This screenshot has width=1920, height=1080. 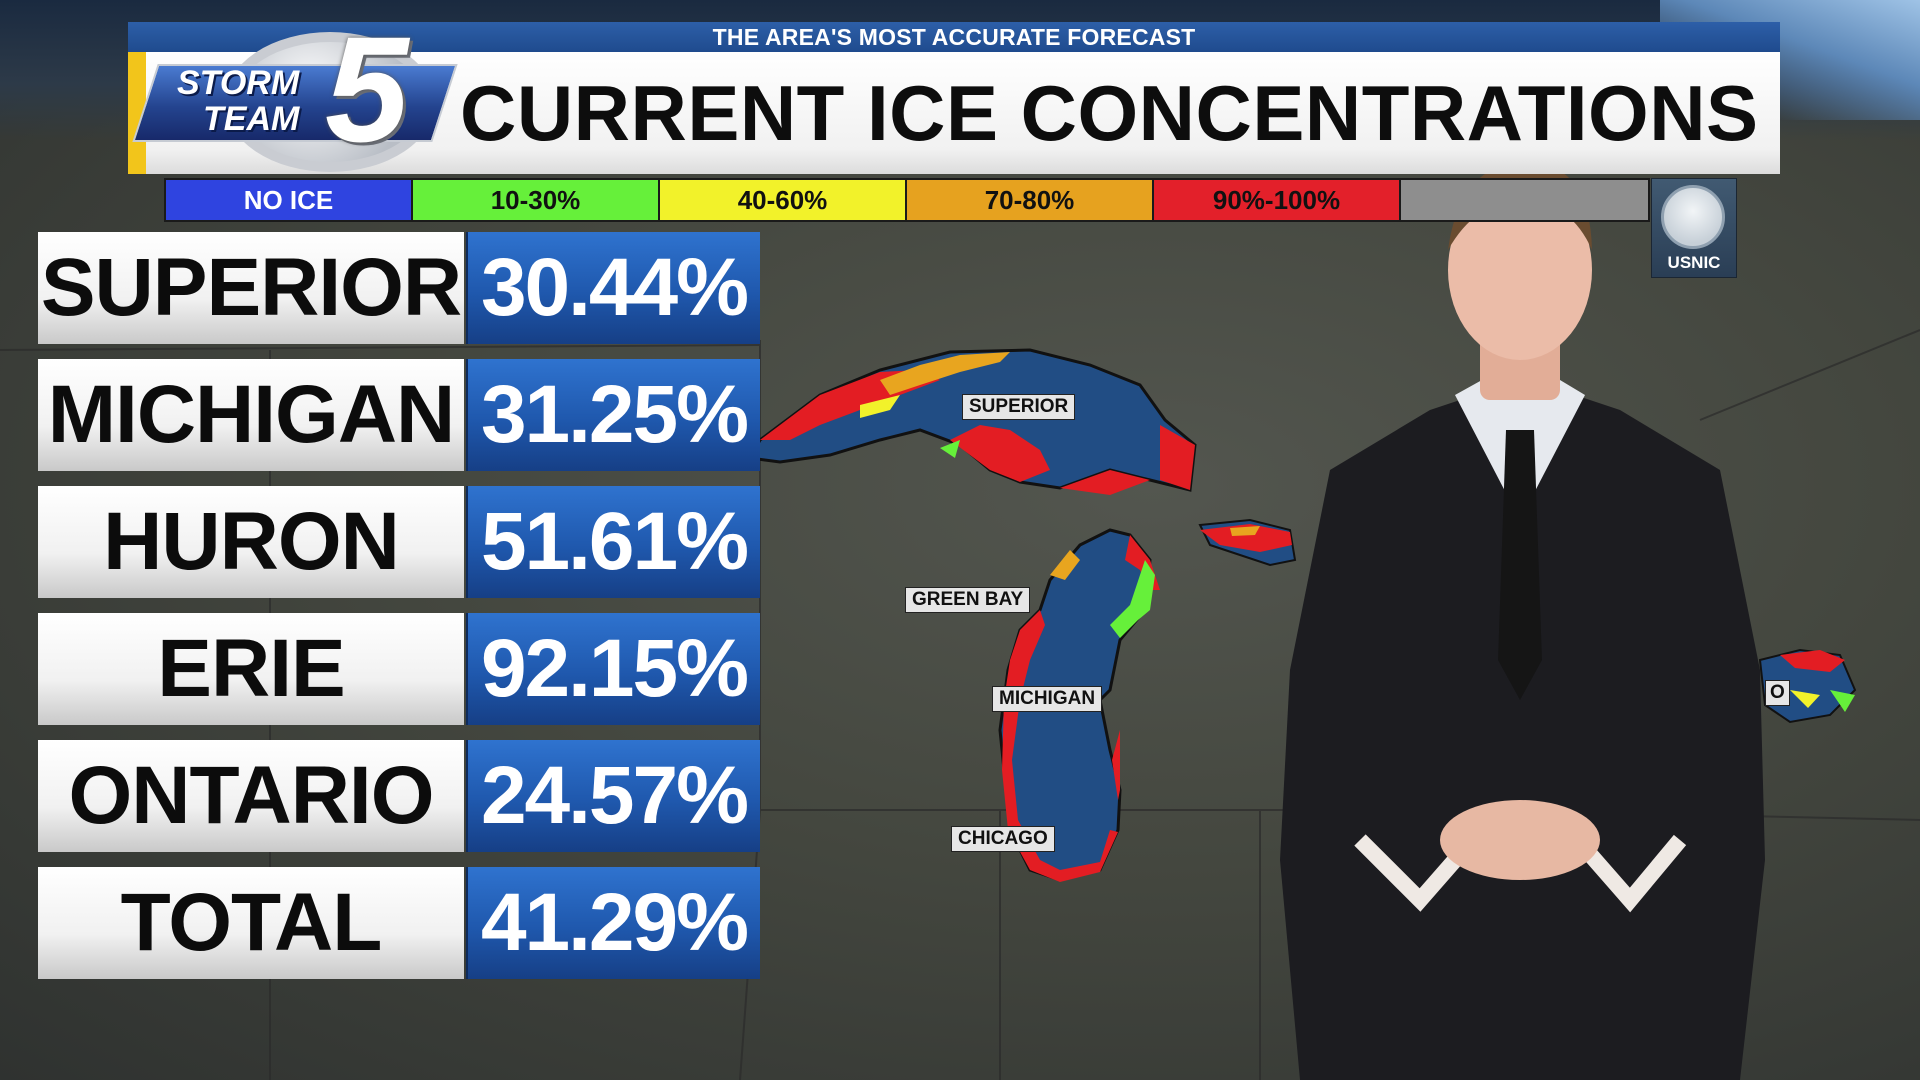 I want to click on table-row: MICHIGAN 31.25%, so click(x=399, y=415).